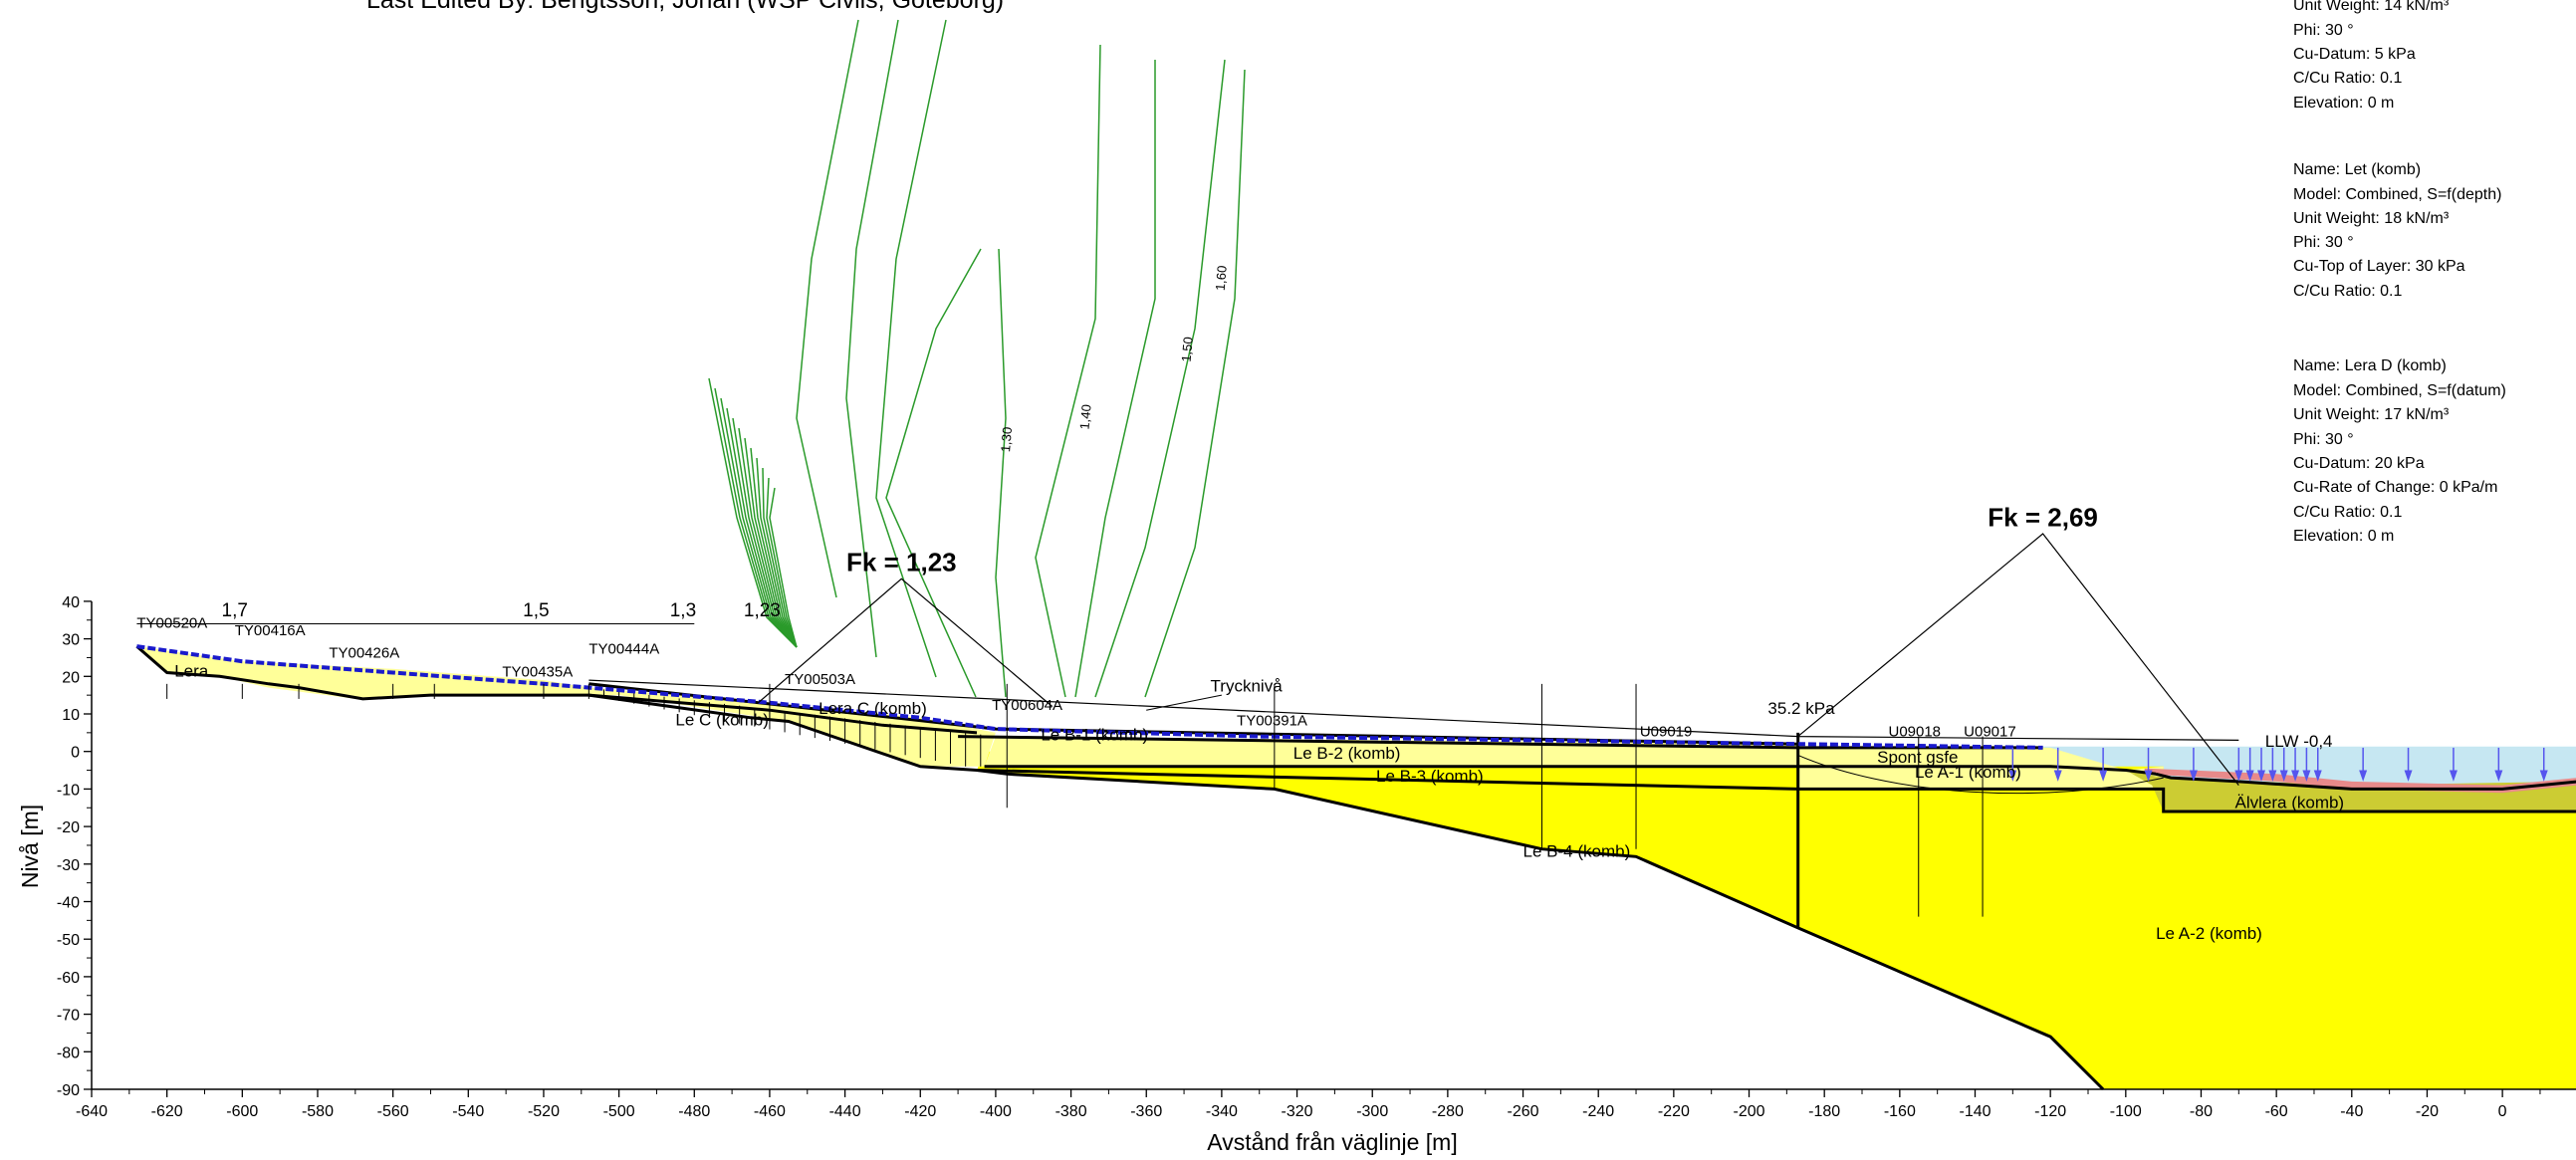  What do you see at coordinates (2290, 803) in the screenshot?
I see `layer-label: Älvlera (komb)` at bounding box center [2290, 803].